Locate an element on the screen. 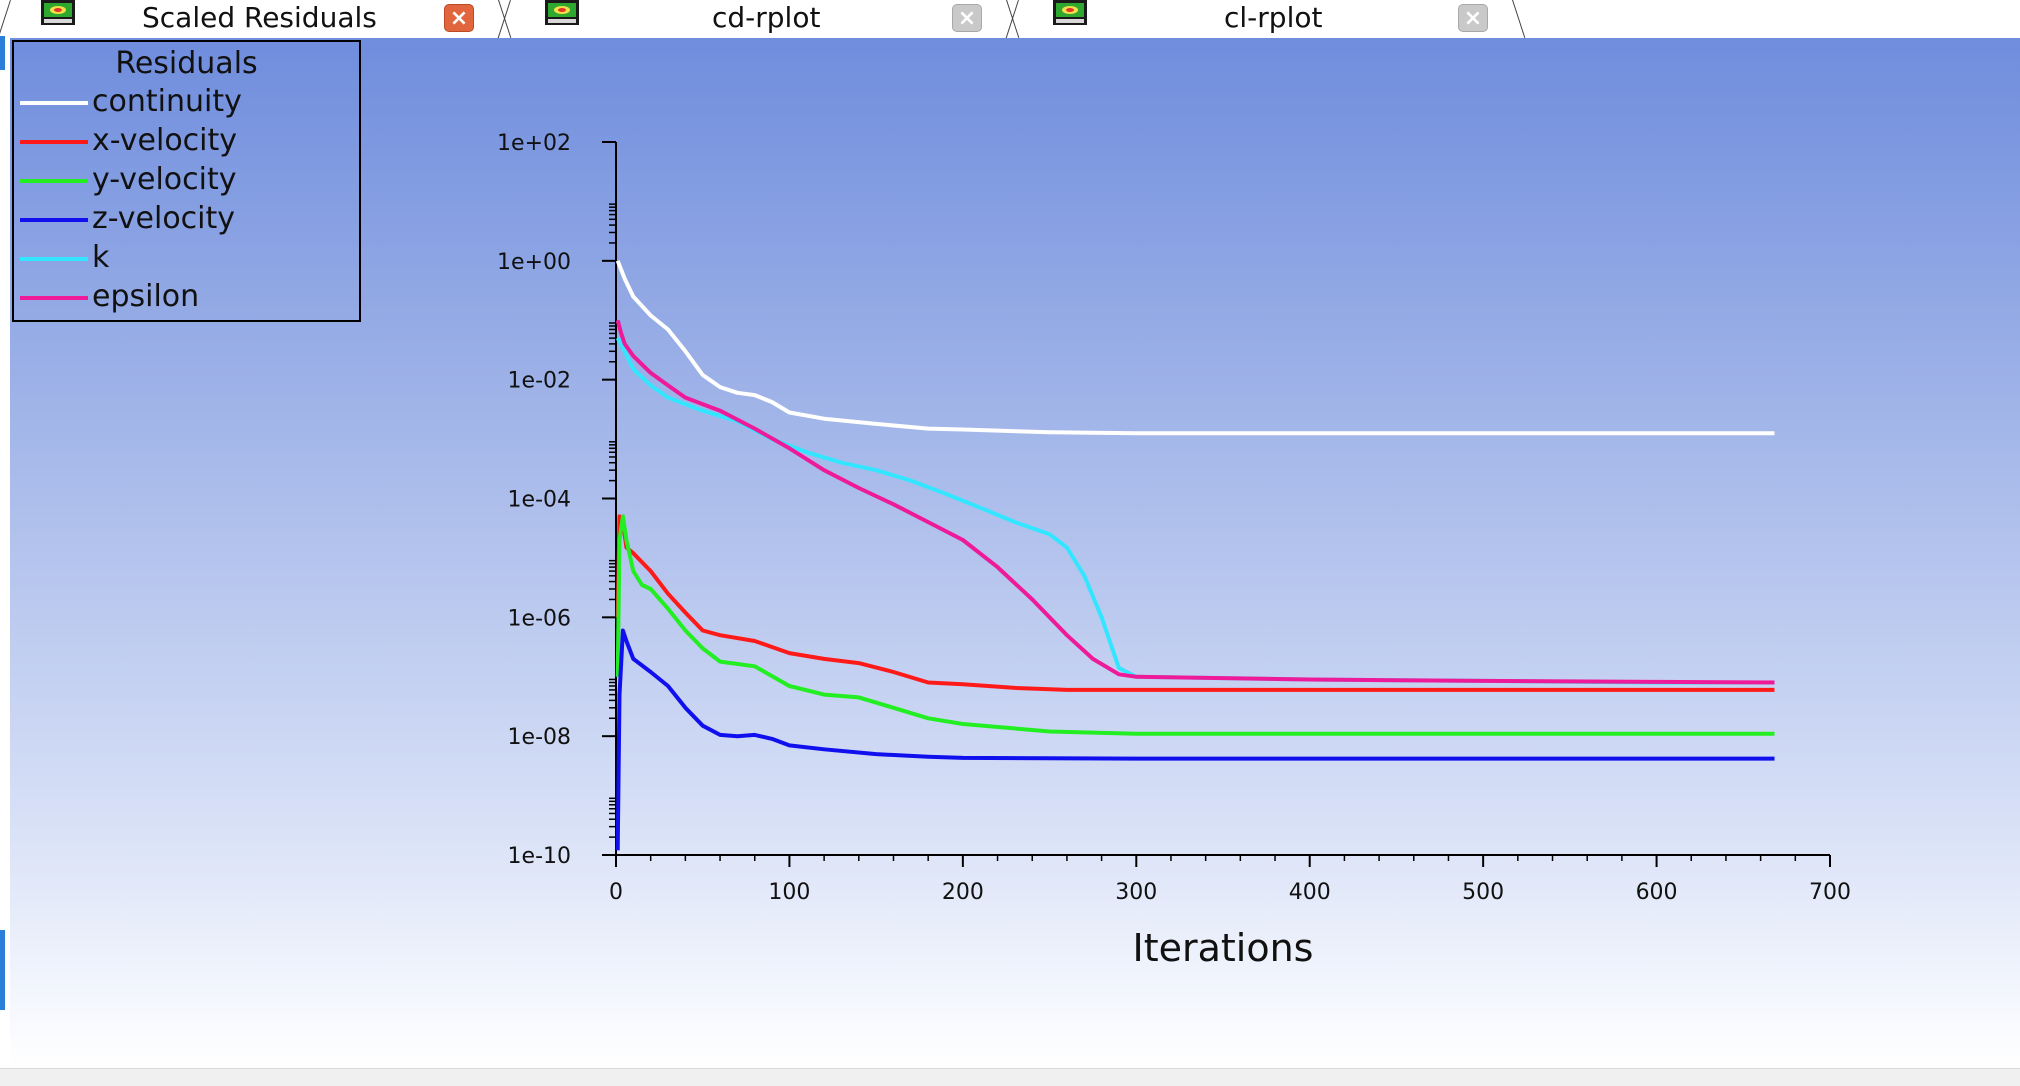 The image size is (2020, 1086). legend-entry: x-velocity is located at coordinates (186, 142).